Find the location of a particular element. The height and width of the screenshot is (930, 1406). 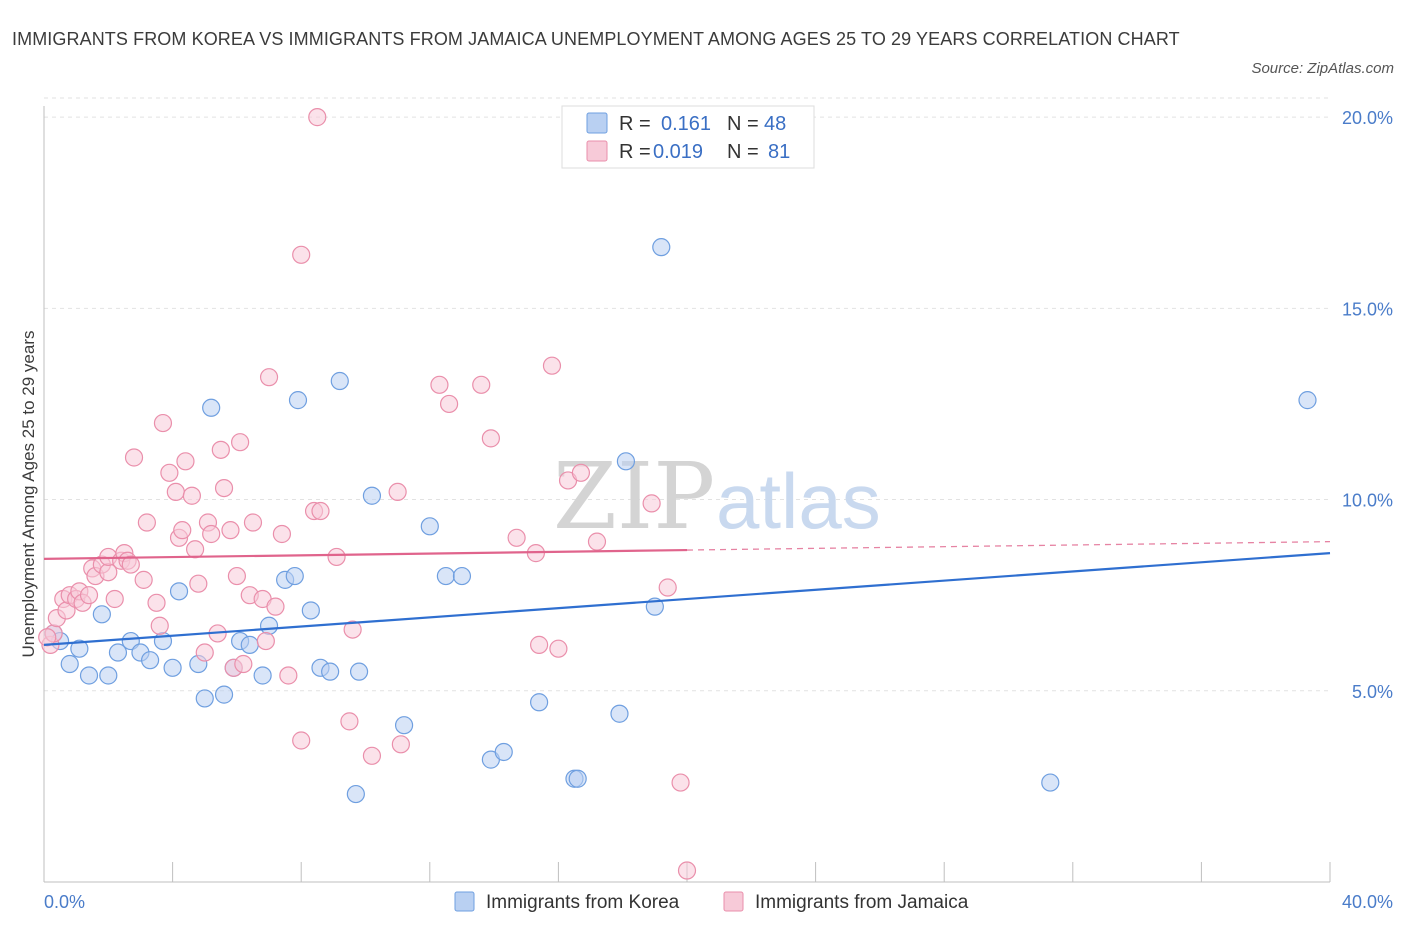

legend-n-value-jamaica: 81 is located at coordinates (779, 152).